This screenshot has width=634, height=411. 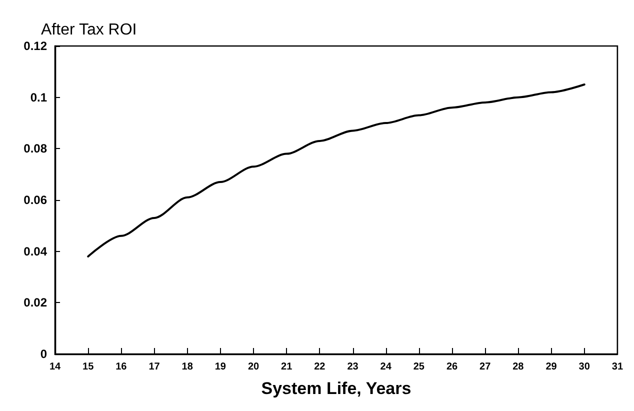 I want to click on x-tick-label: 20, so click(x=254, y=367).